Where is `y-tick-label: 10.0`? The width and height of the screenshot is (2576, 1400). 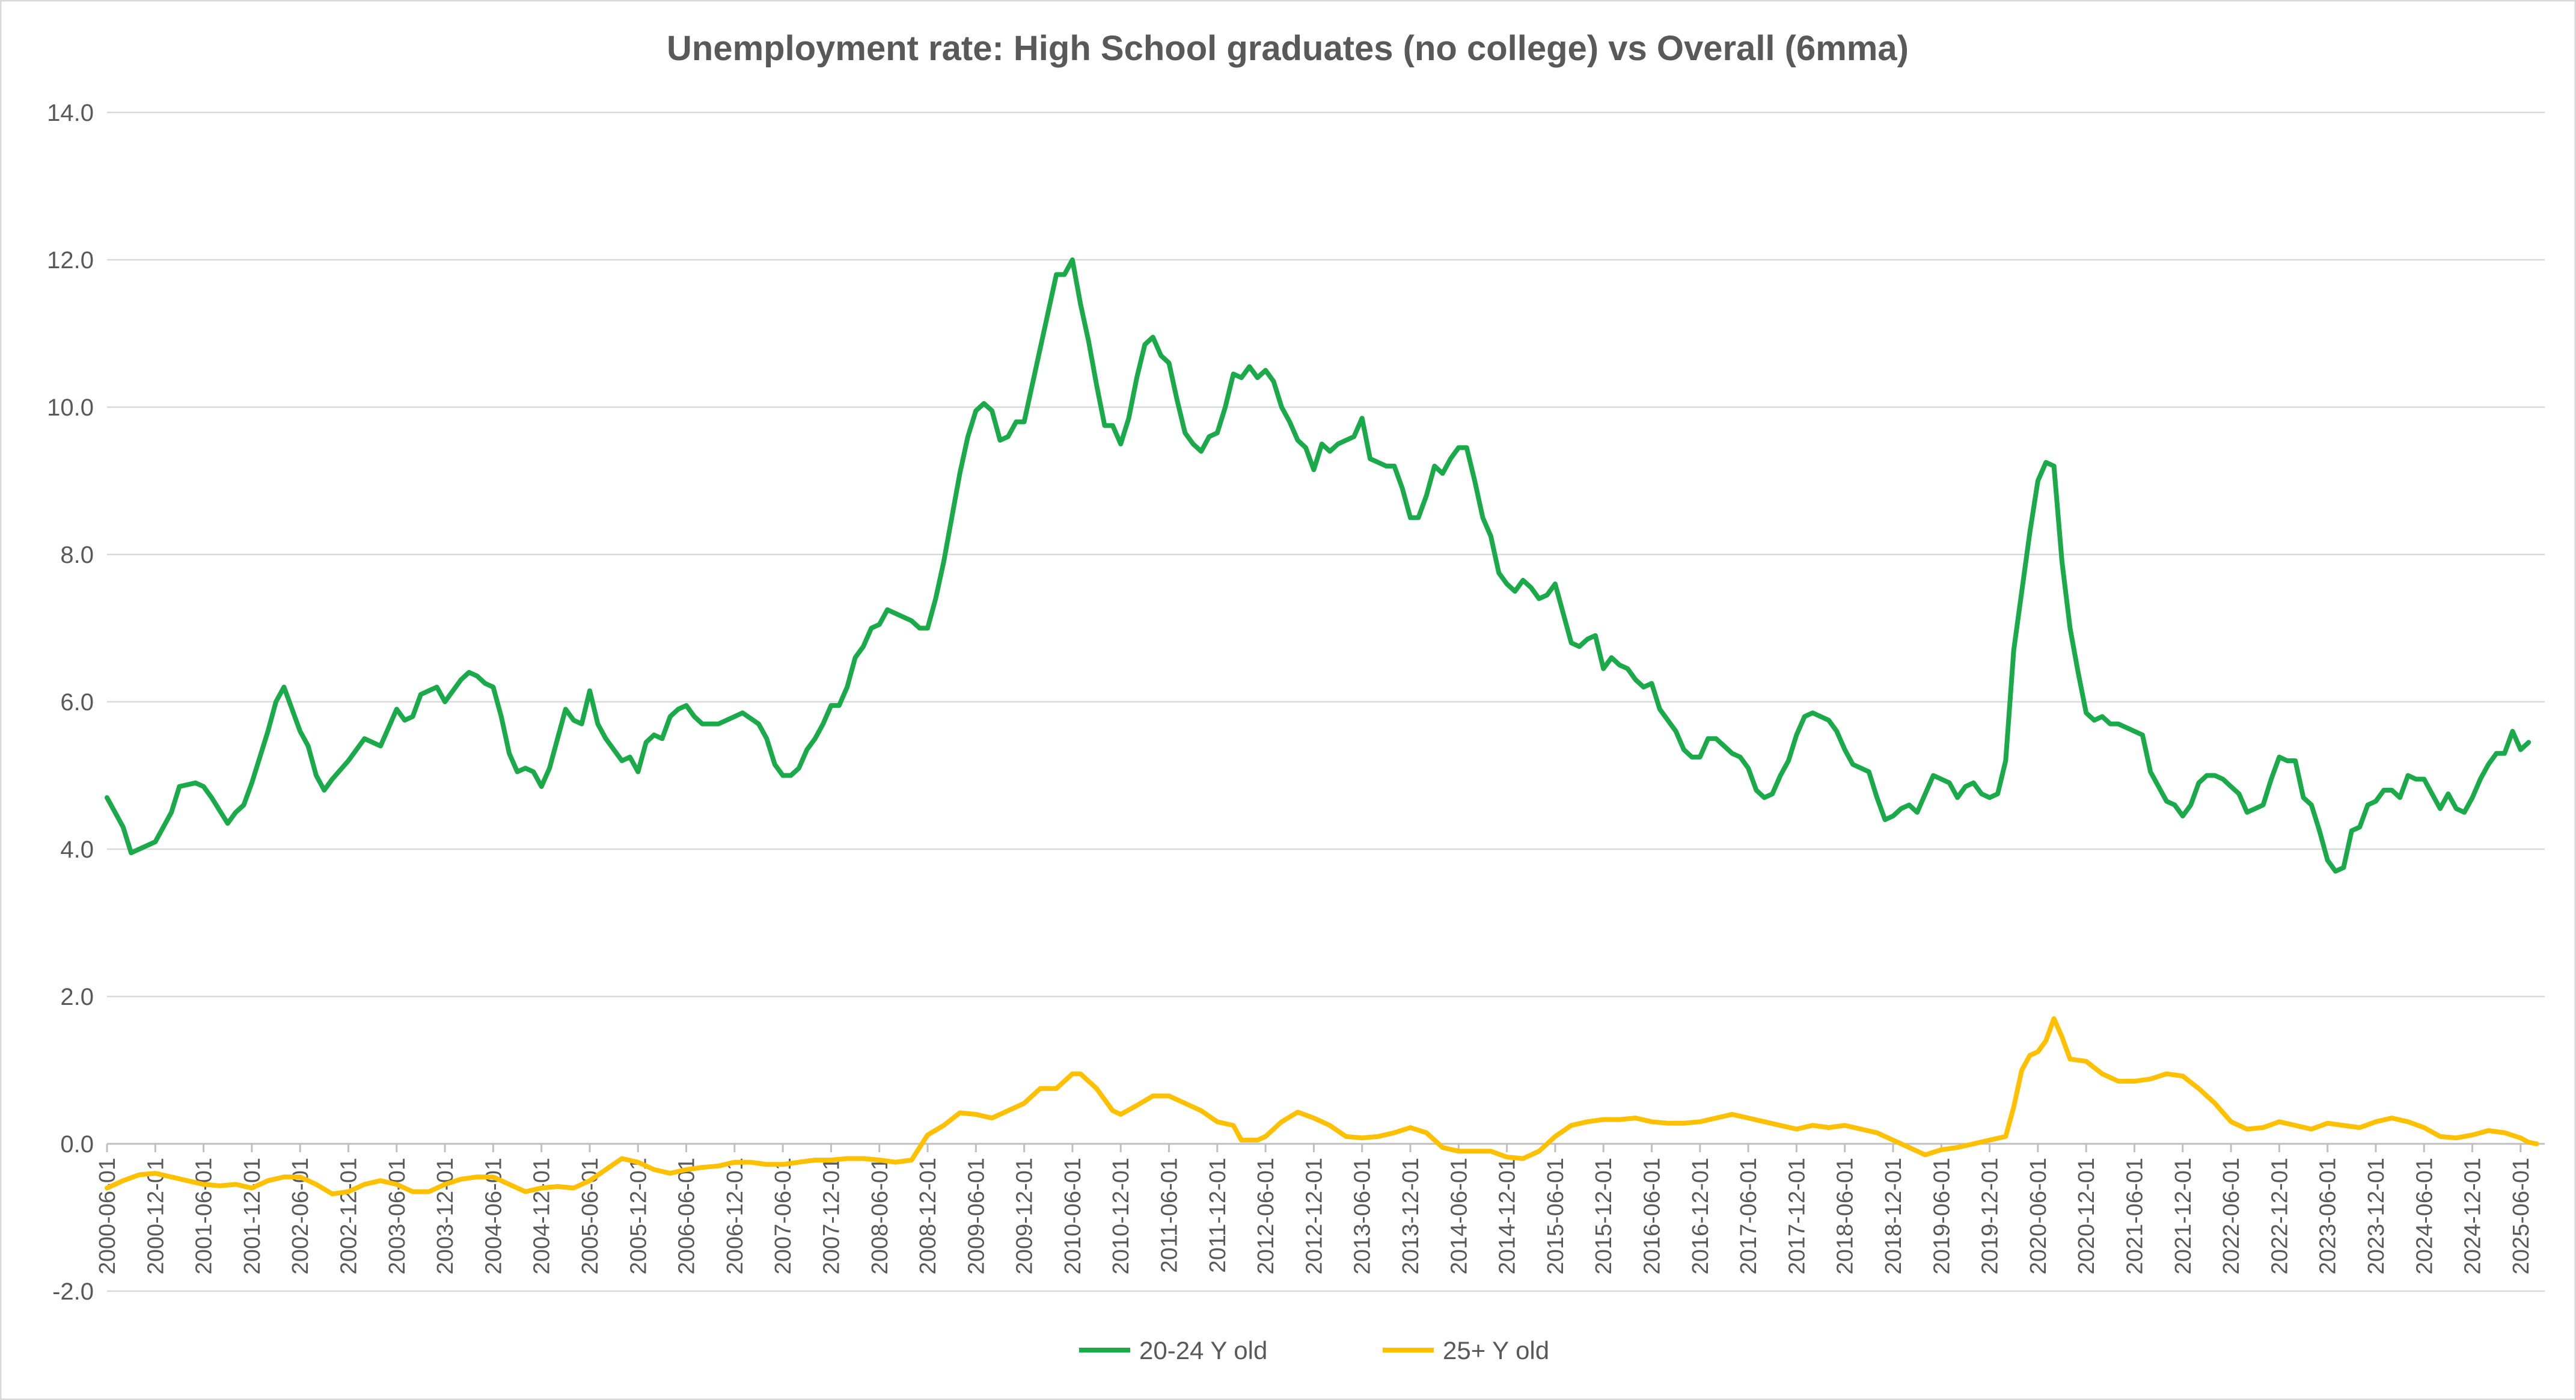 y-tick-label: 10.0 is located at coordinates (70, 408).